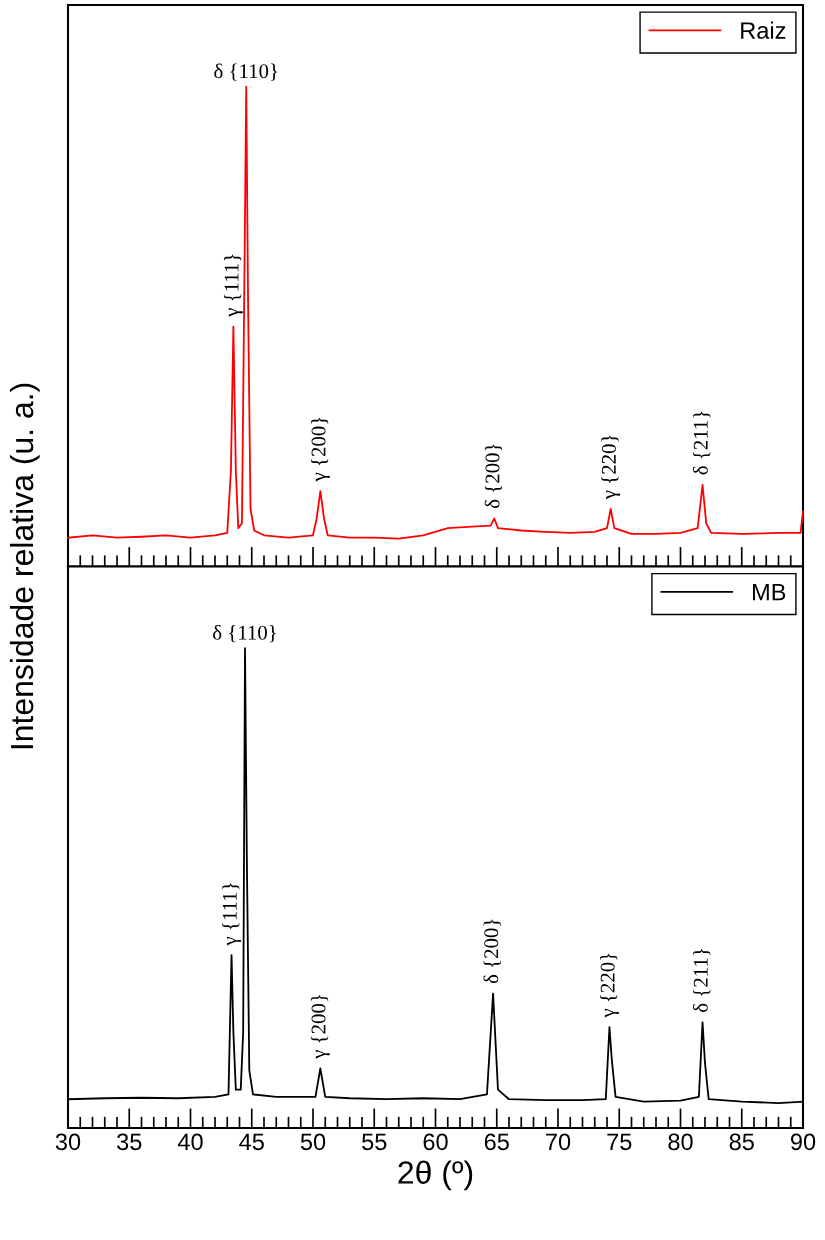 This screenshot has width=825, height=1240. Describe the element at coordinates (619, 1142) in the screenshot. I see `x-tick-label: 75` at that location.